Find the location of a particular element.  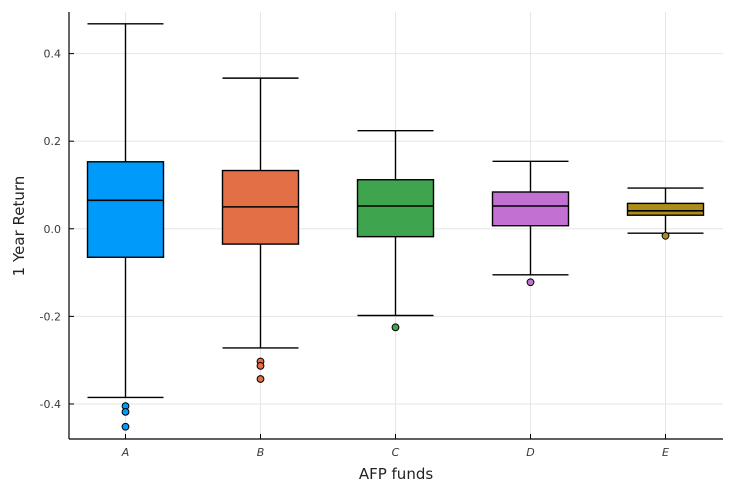

y-tick-label: 0.4 is located at coordinates (53, 54).